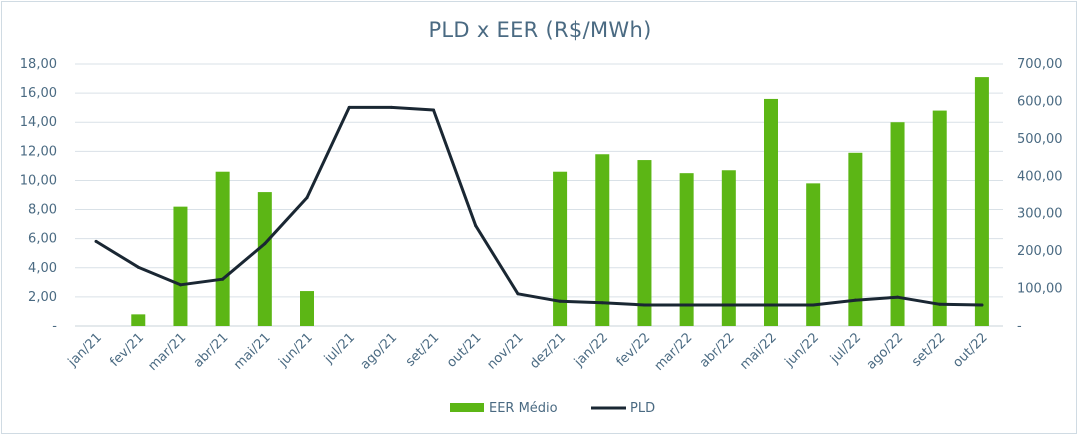  Describe the element at coordinates (85, 350) in the screenshot. I see `x-tick-label: jan/21` at that location.